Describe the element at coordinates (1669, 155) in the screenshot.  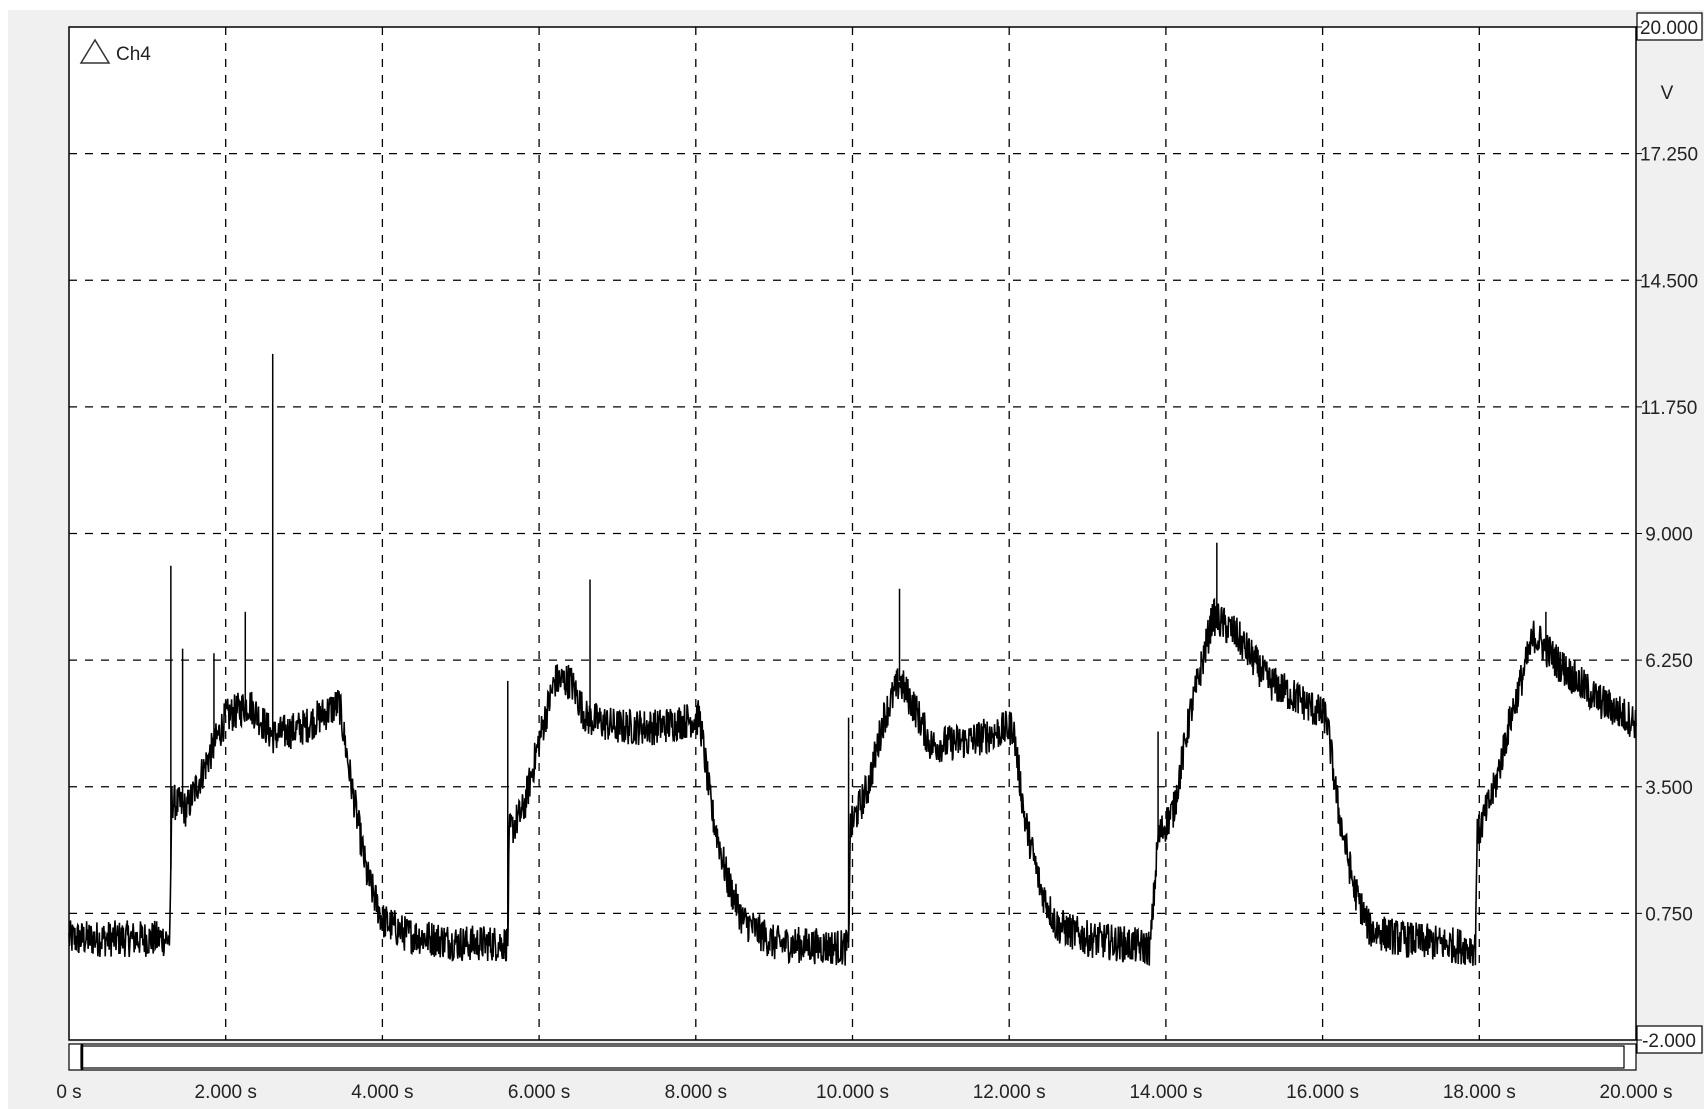
I see `y-tick-label: 17.250` at that location.